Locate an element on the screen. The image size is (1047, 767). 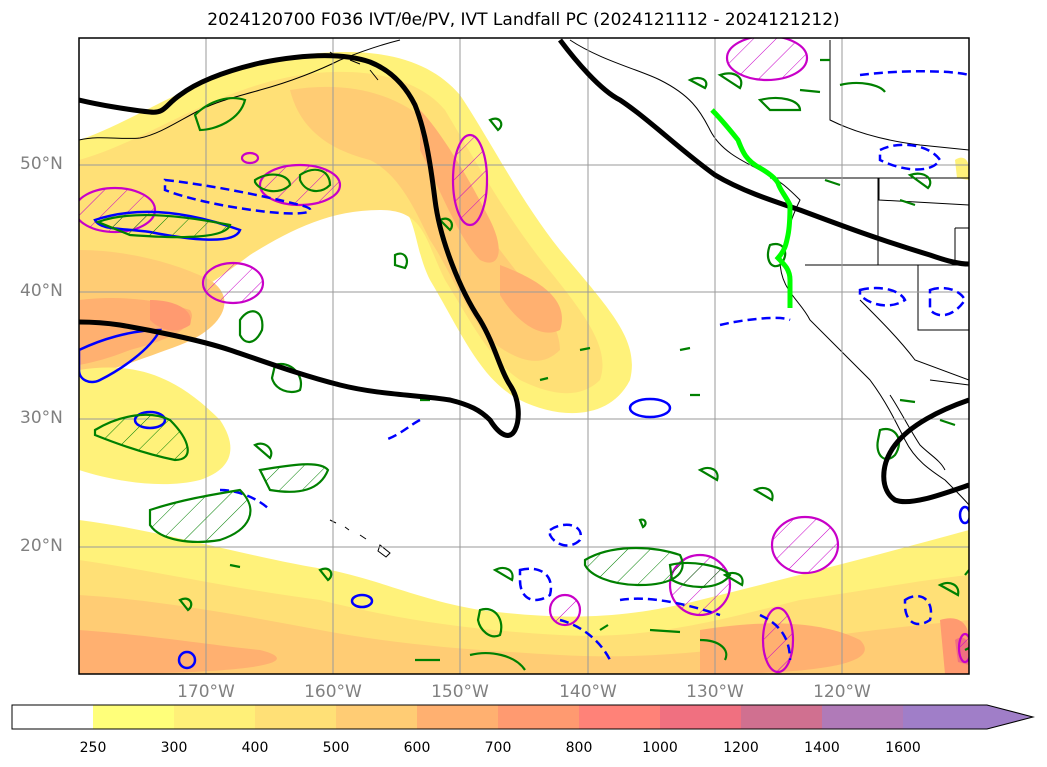
landfall-line is located at coordinates (751, 208).